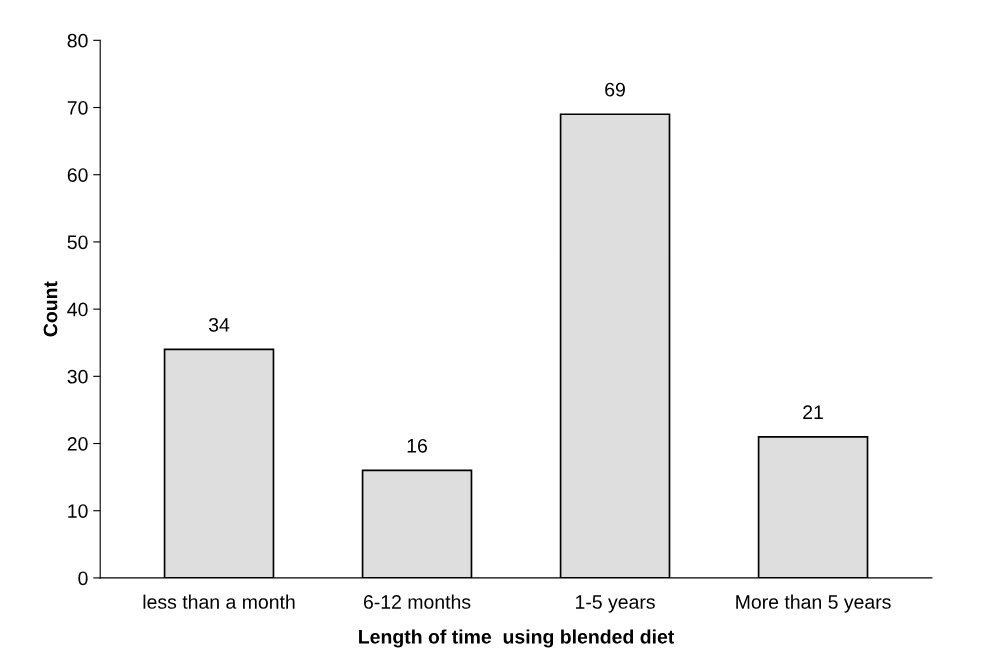 Image resolution: width=1002 pixels, height=672 pixels. Describe the element at coordinates (77, 376) in the screenshot. I see `y-tick-label: 30` at that location.